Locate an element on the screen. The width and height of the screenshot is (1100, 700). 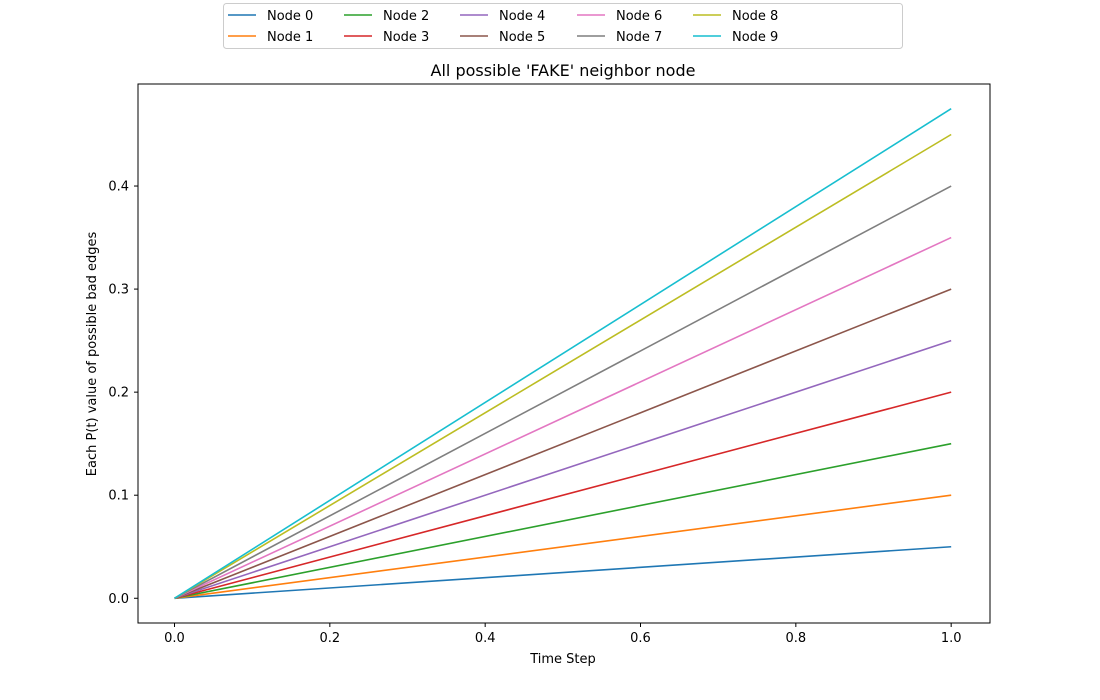
x-tick-label-1: 0.2 is located at coordinates (329, 638).